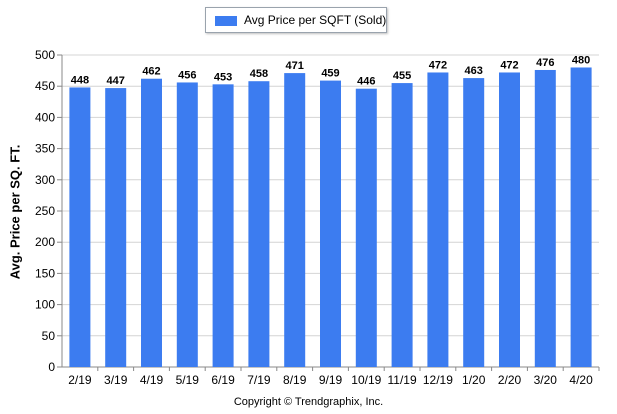 The height and width of the screenshot is (414, 617). Describe the element at coordinates (581, 380) in the screenshot. I see `x-tick-label: 4/20` at that location.